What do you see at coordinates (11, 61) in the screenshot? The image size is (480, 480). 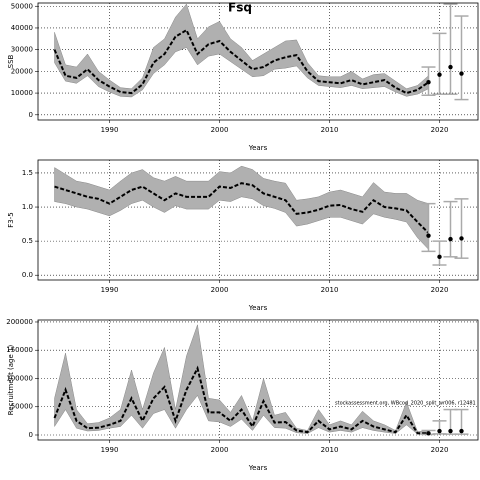 I see `y-axis-label: SSB` at bounding box center [11, 61].